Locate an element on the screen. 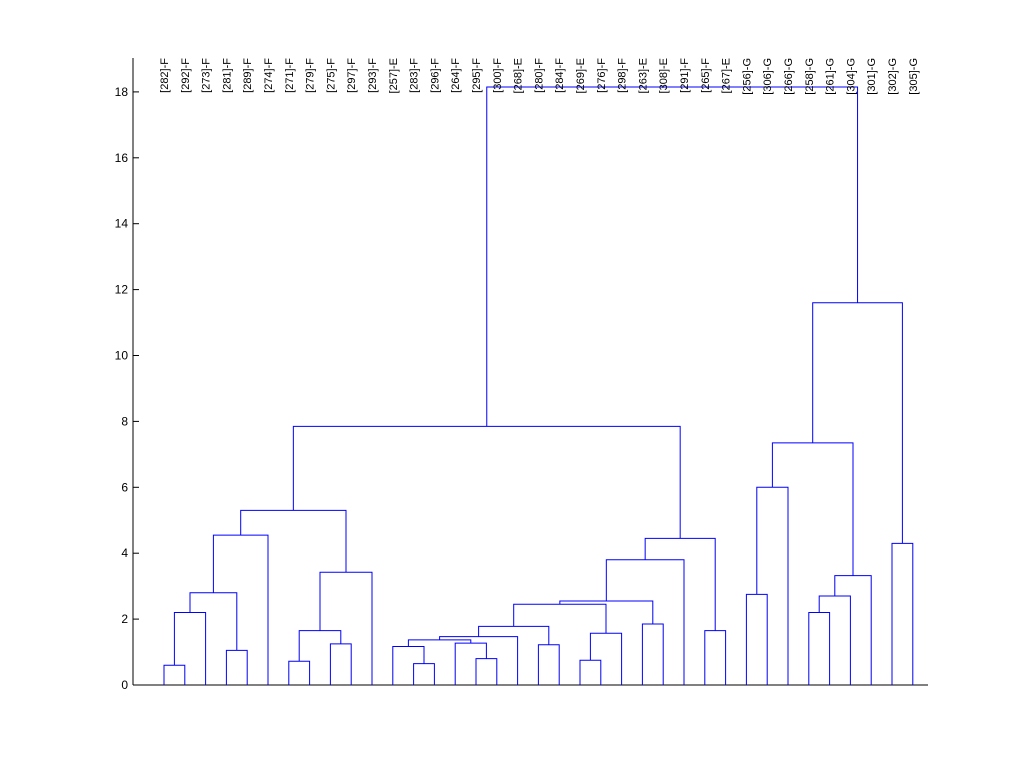  leaf-label: [261]-G is located at coordinates (831, 76).